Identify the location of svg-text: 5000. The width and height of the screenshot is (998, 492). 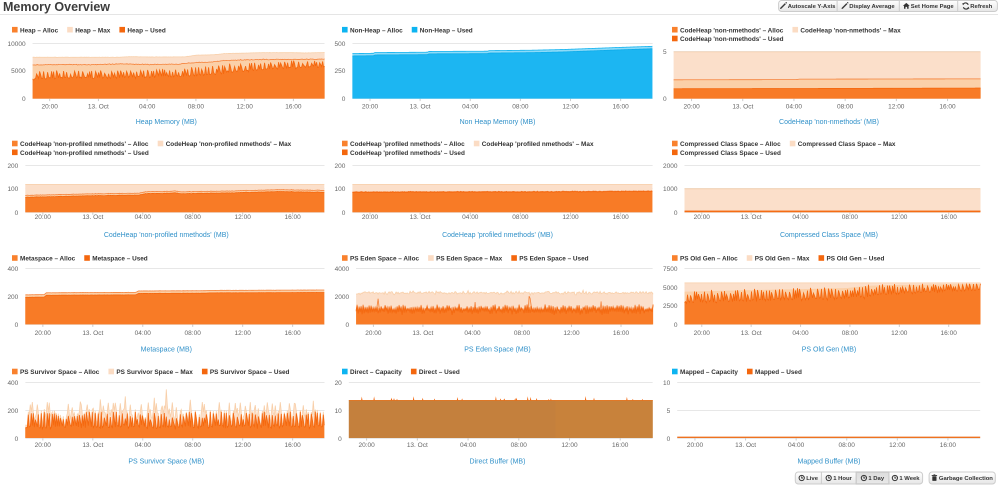
(18, 71).